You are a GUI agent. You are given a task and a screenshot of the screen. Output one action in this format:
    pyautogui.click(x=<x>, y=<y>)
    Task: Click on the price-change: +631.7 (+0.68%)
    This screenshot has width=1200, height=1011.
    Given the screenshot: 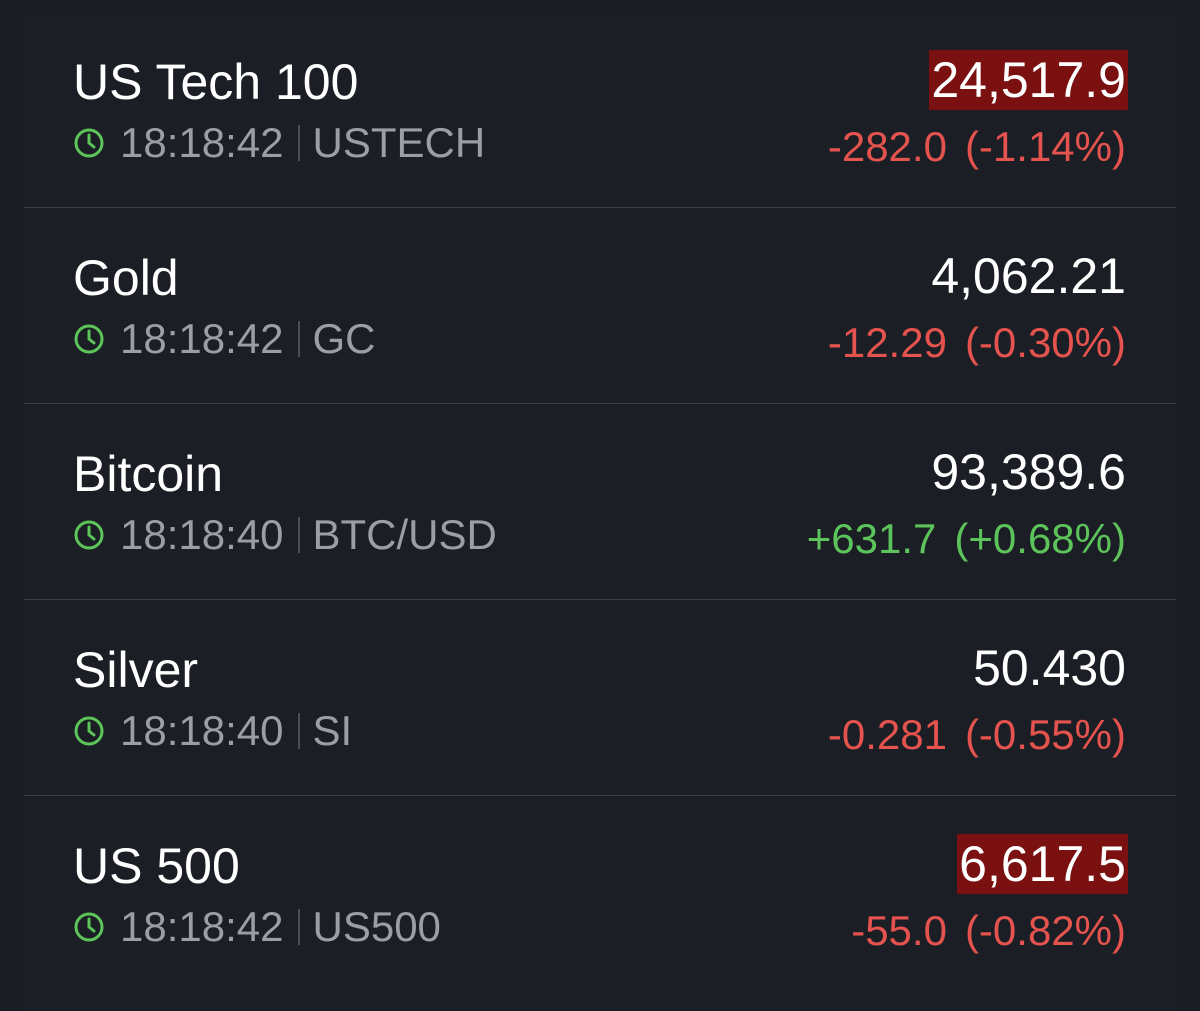 What is the action you would take?
    pyautogui.click(x=966, y=539)
    